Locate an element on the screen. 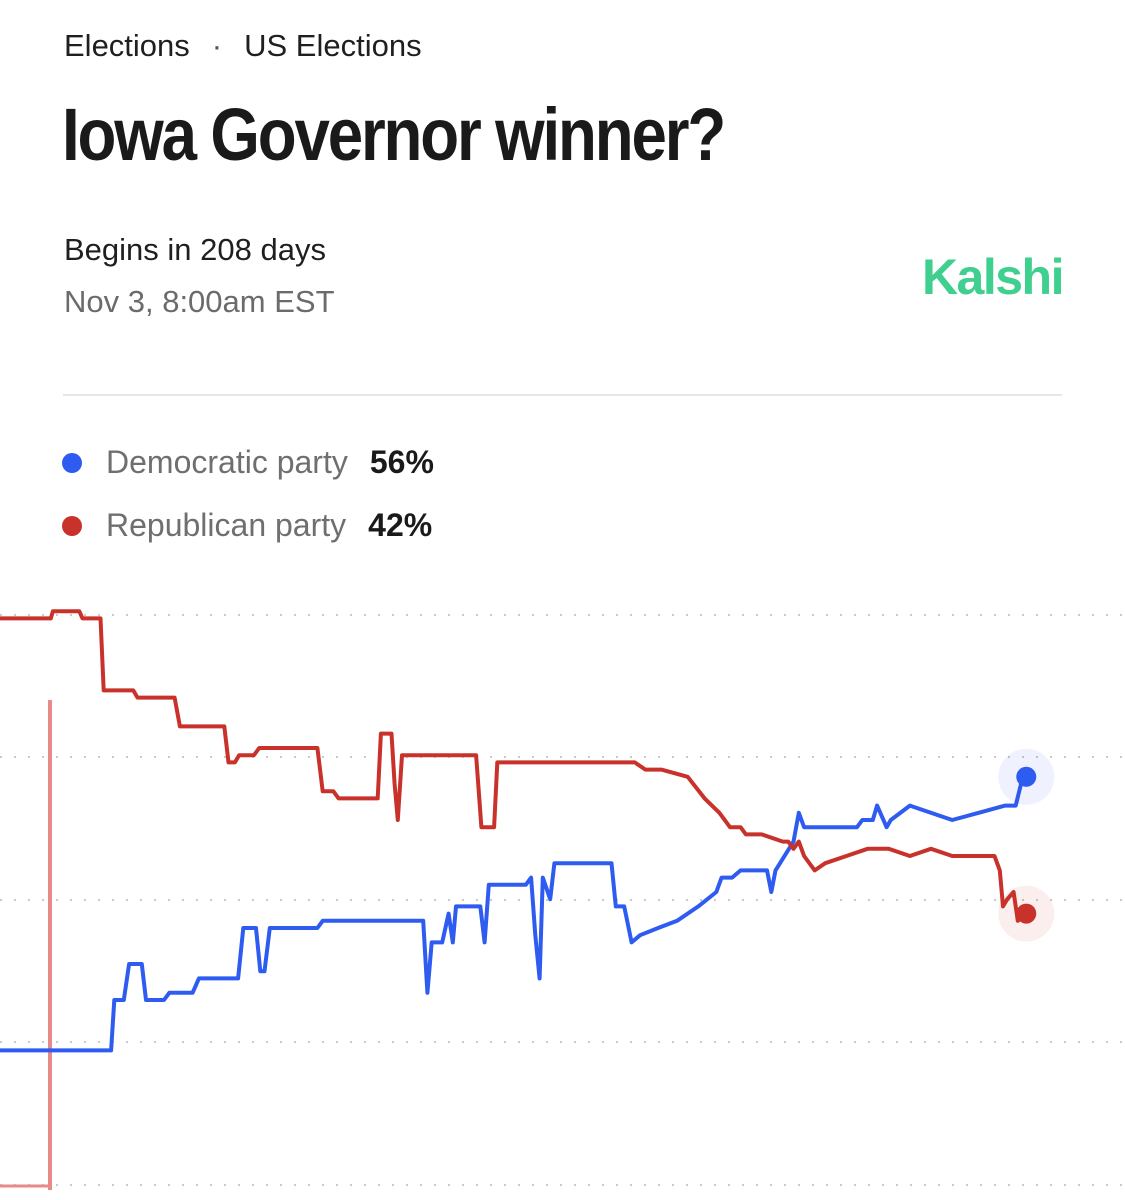  chart-start-marker is located at coordinates (50, 945).